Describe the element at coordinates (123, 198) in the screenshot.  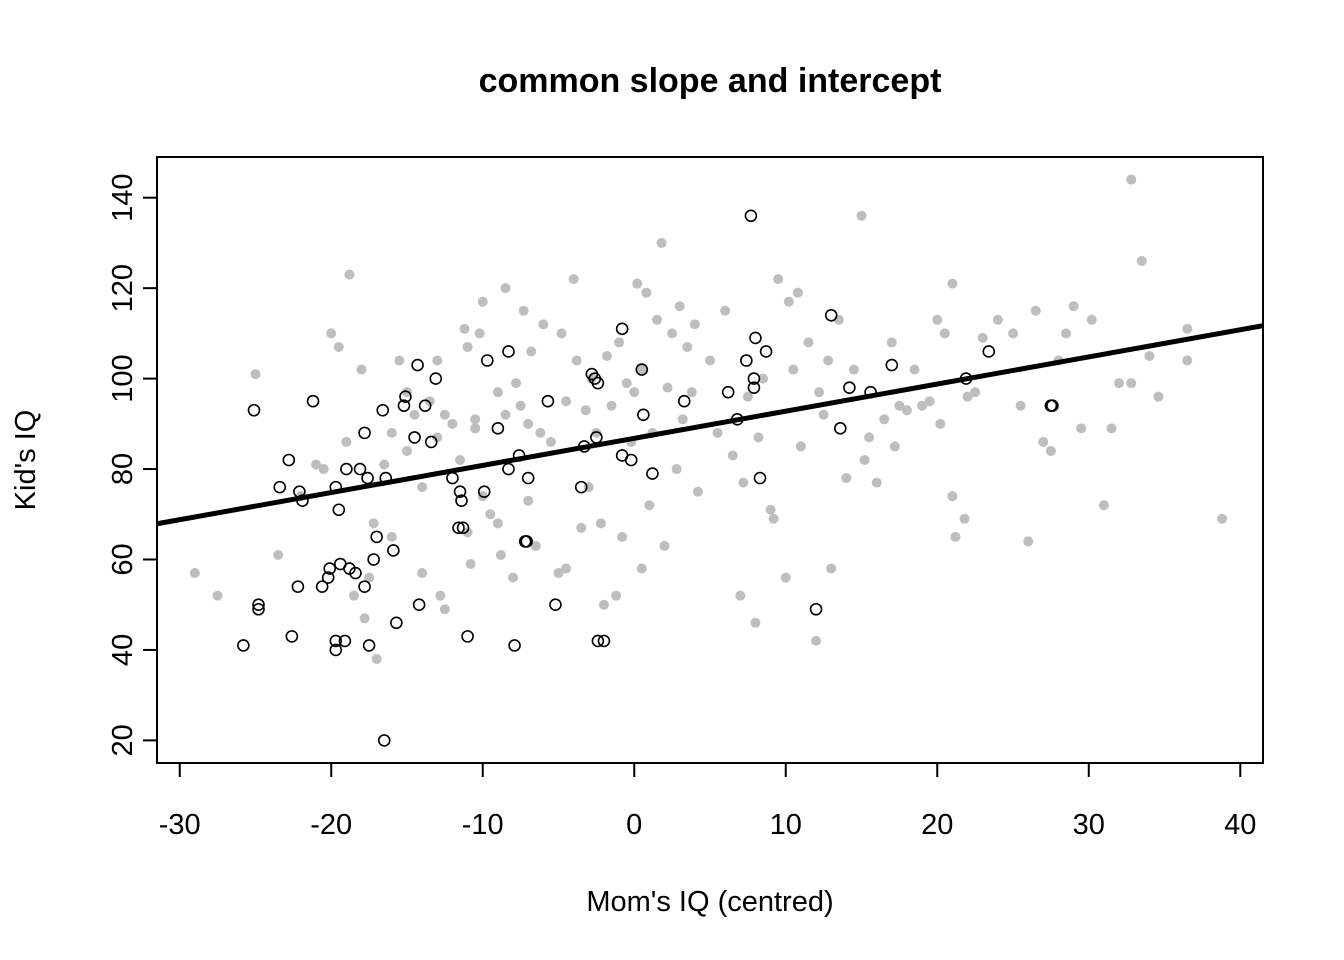
I see `y-tick-label: 140` at that location.